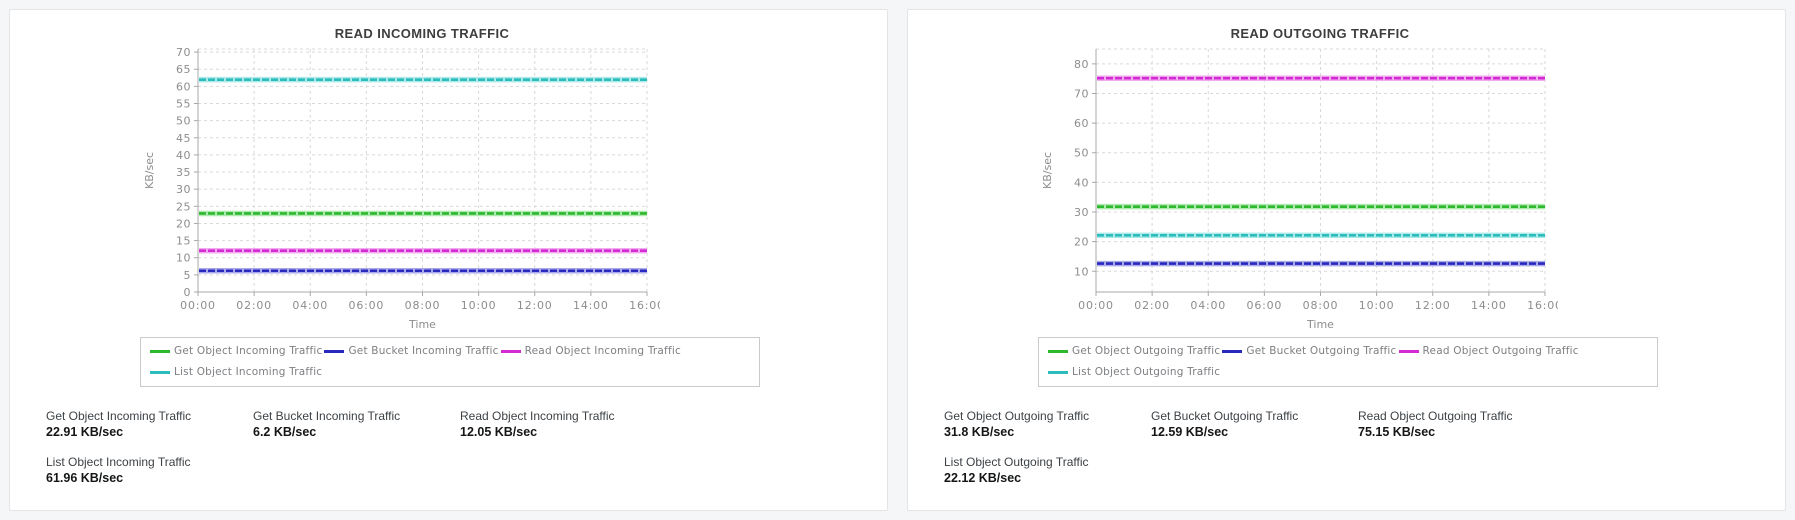 The image size is (1795, 520). What do you see at coordinates (149, 425) in the screenshot?
I see `stat-item: Get Object Incoming Traffic 22.91 KB/sec` at bounding box center [149, 425].